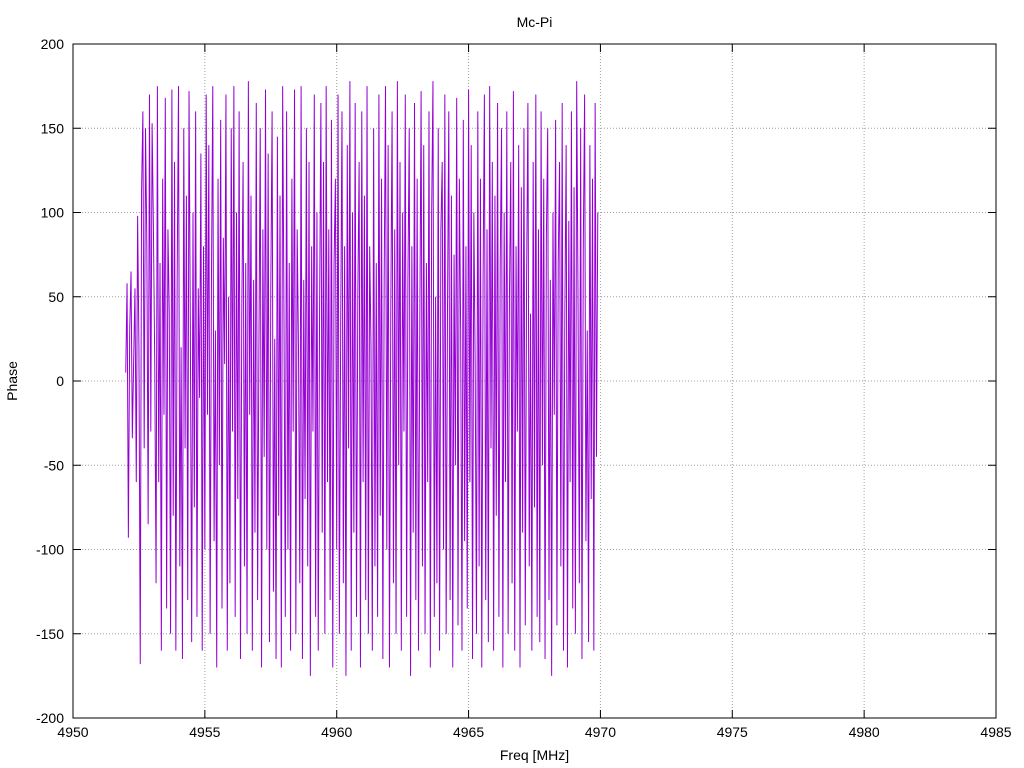 The width and height of the screenshot is (1024, 768). What do you see at coordinates (534, 755) in the screenshot?
I see `x-axis-title: Freq [MHz]` at bounding box center [534, 755].